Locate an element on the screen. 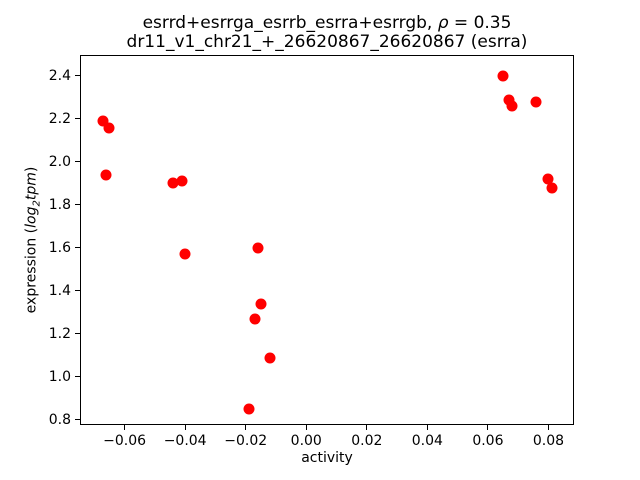  x-tick-label: 0.04 is located at coordinates (427, 441).